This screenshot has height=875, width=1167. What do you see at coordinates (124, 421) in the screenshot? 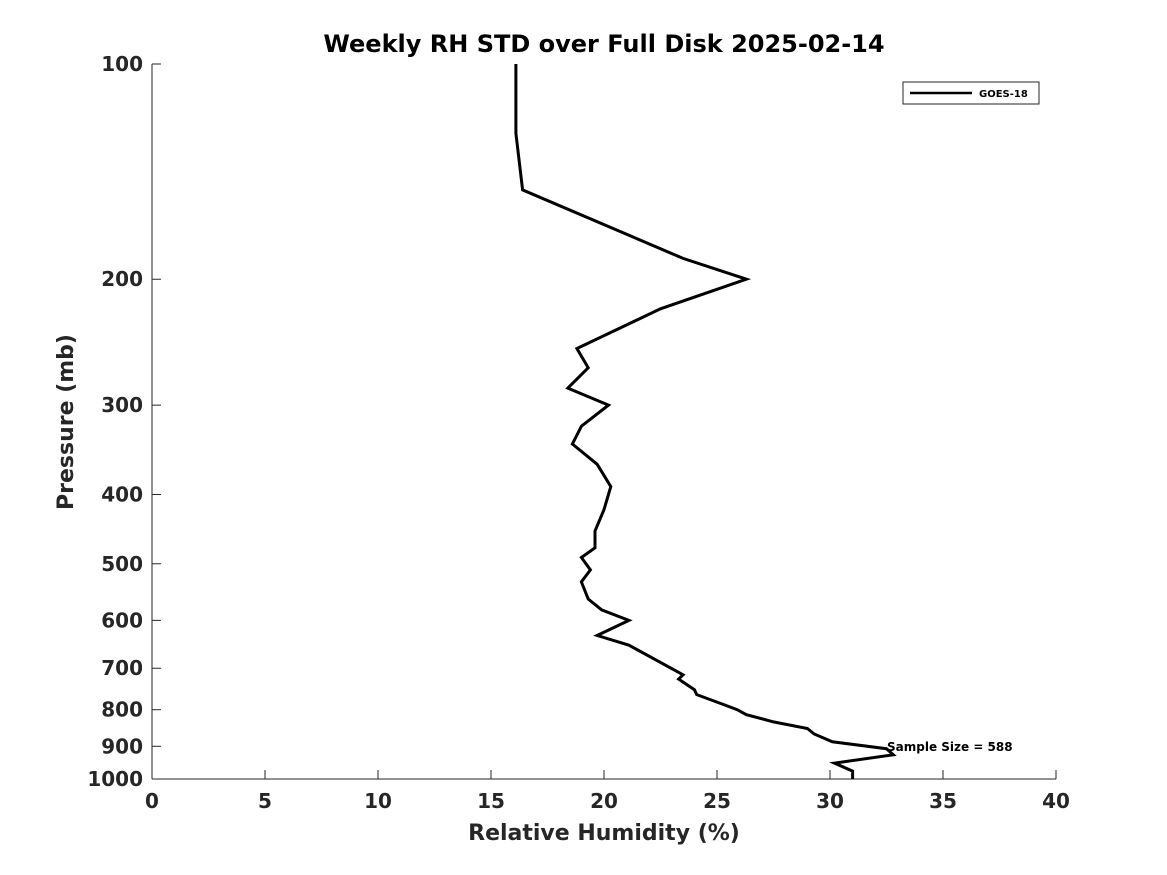
I see `y-axis-ticks: 100 200 300 400 500 600 700 800 900 1000` at bounding box center [124, 421].